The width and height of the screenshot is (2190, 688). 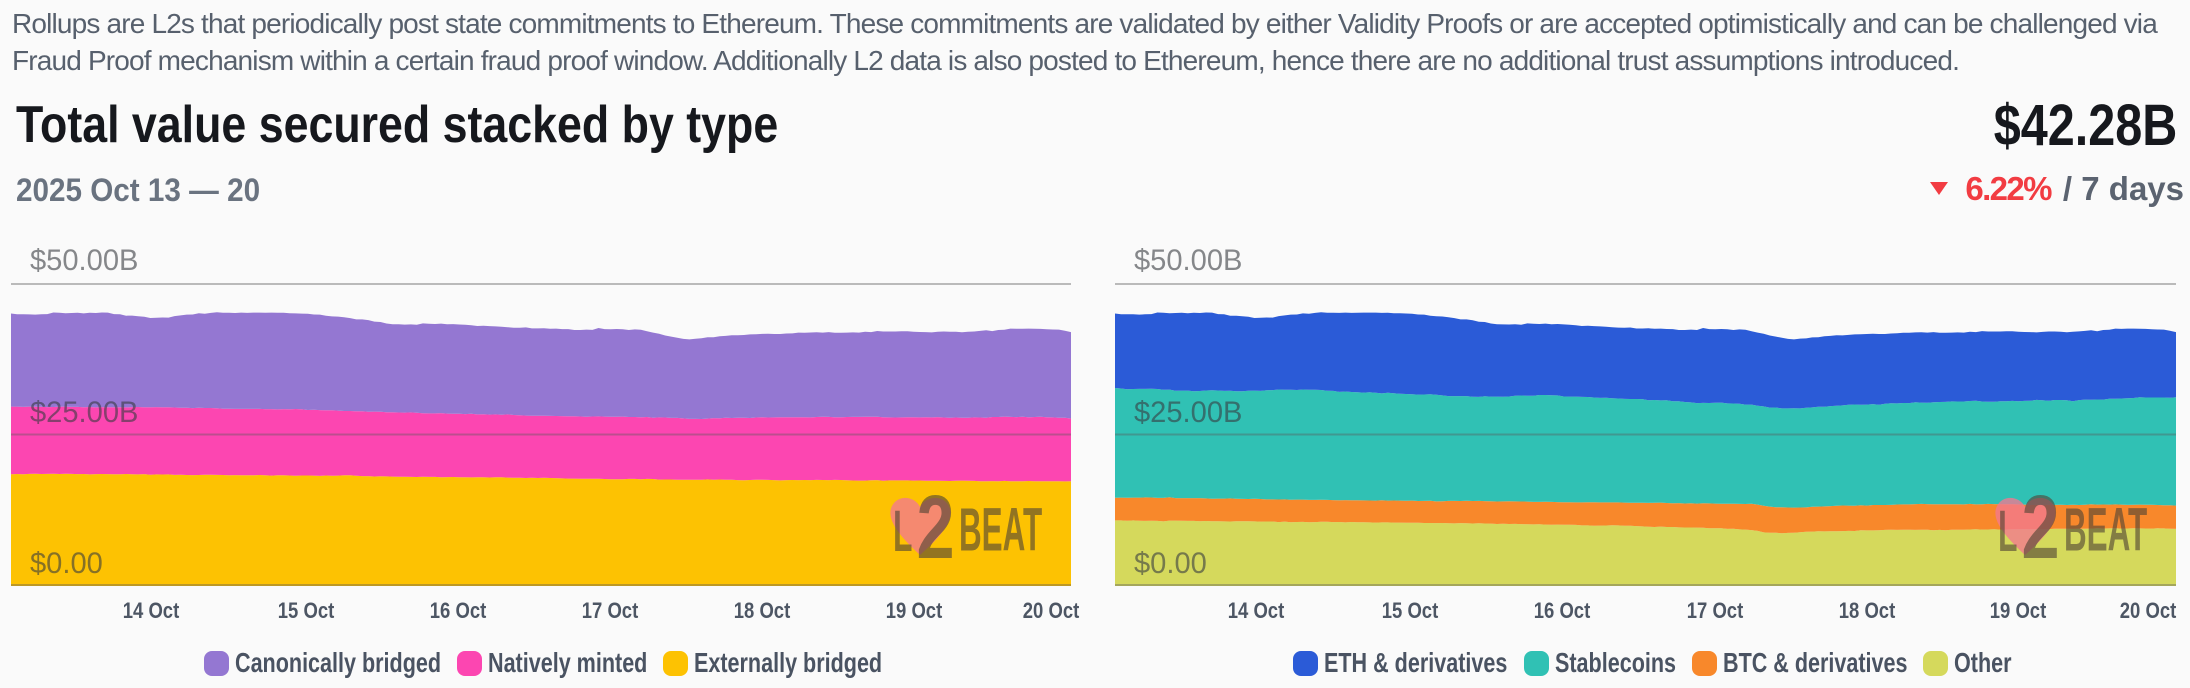 I want to click on legend-item-btc-derivatives: BTC & derivatives, so click(x=1799, y=662).